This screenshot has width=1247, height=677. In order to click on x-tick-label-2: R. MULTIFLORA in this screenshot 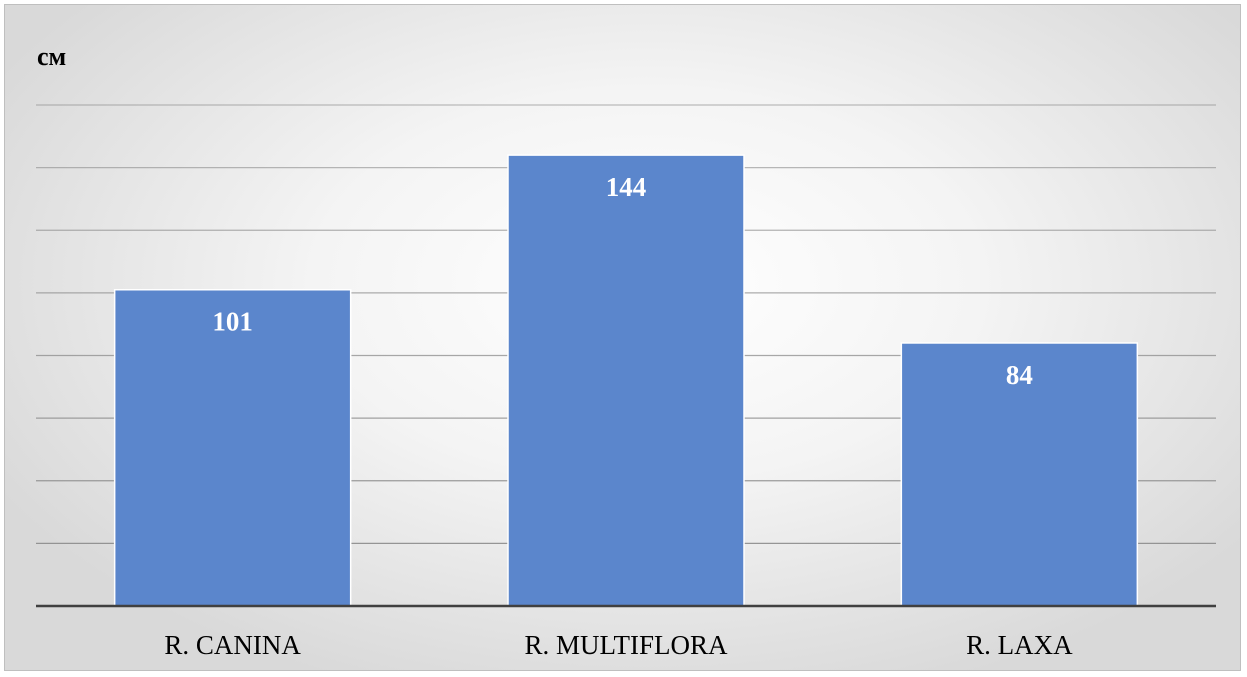, I will do `click(626, 645)`.